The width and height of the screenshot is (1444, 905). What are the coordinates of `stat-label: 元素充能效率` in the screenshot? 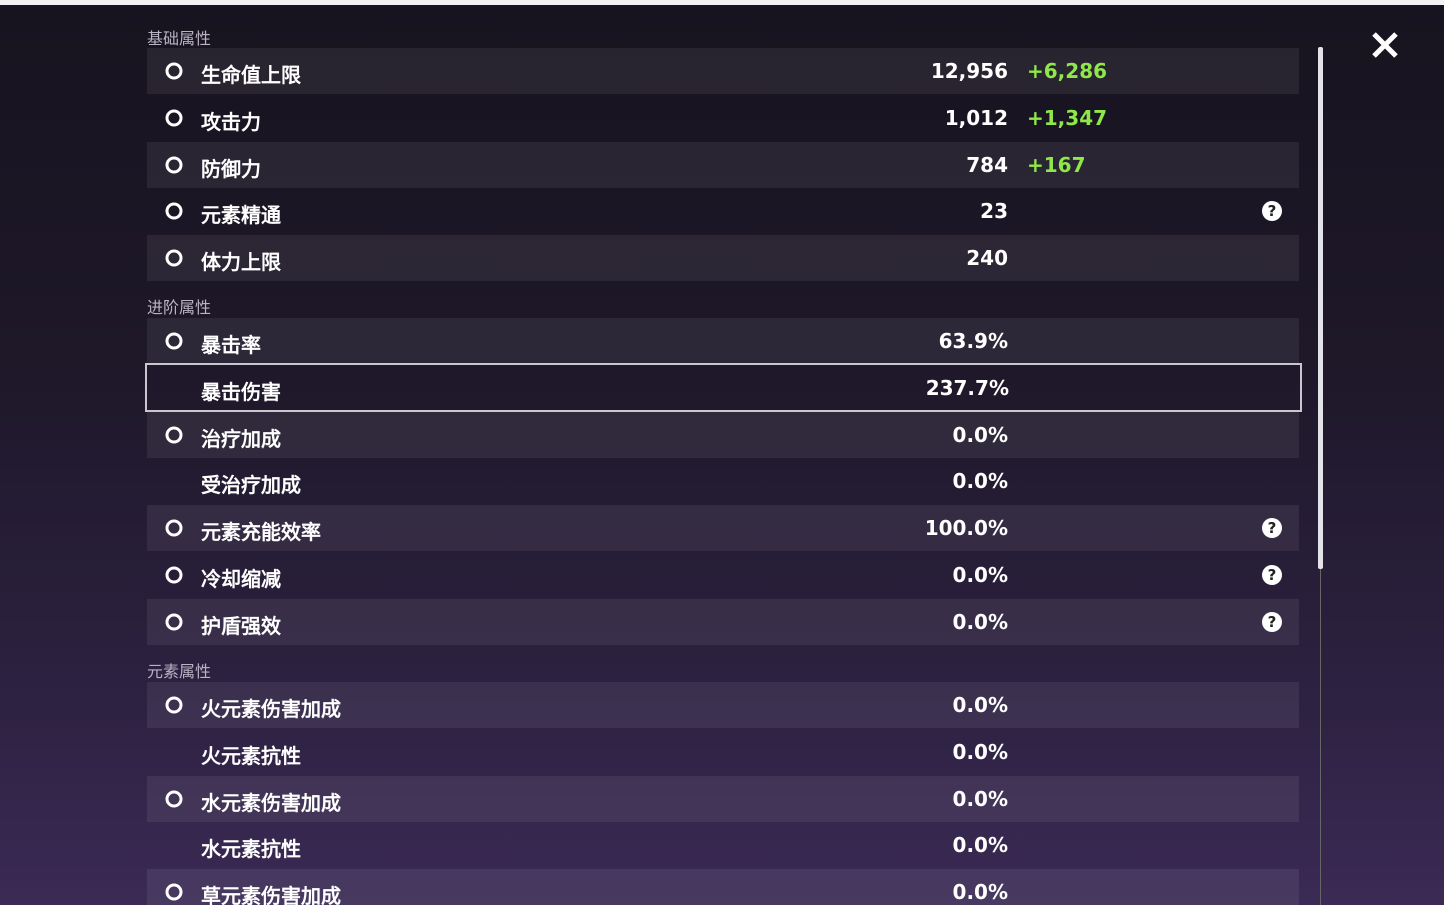 It's located at (261, 532).